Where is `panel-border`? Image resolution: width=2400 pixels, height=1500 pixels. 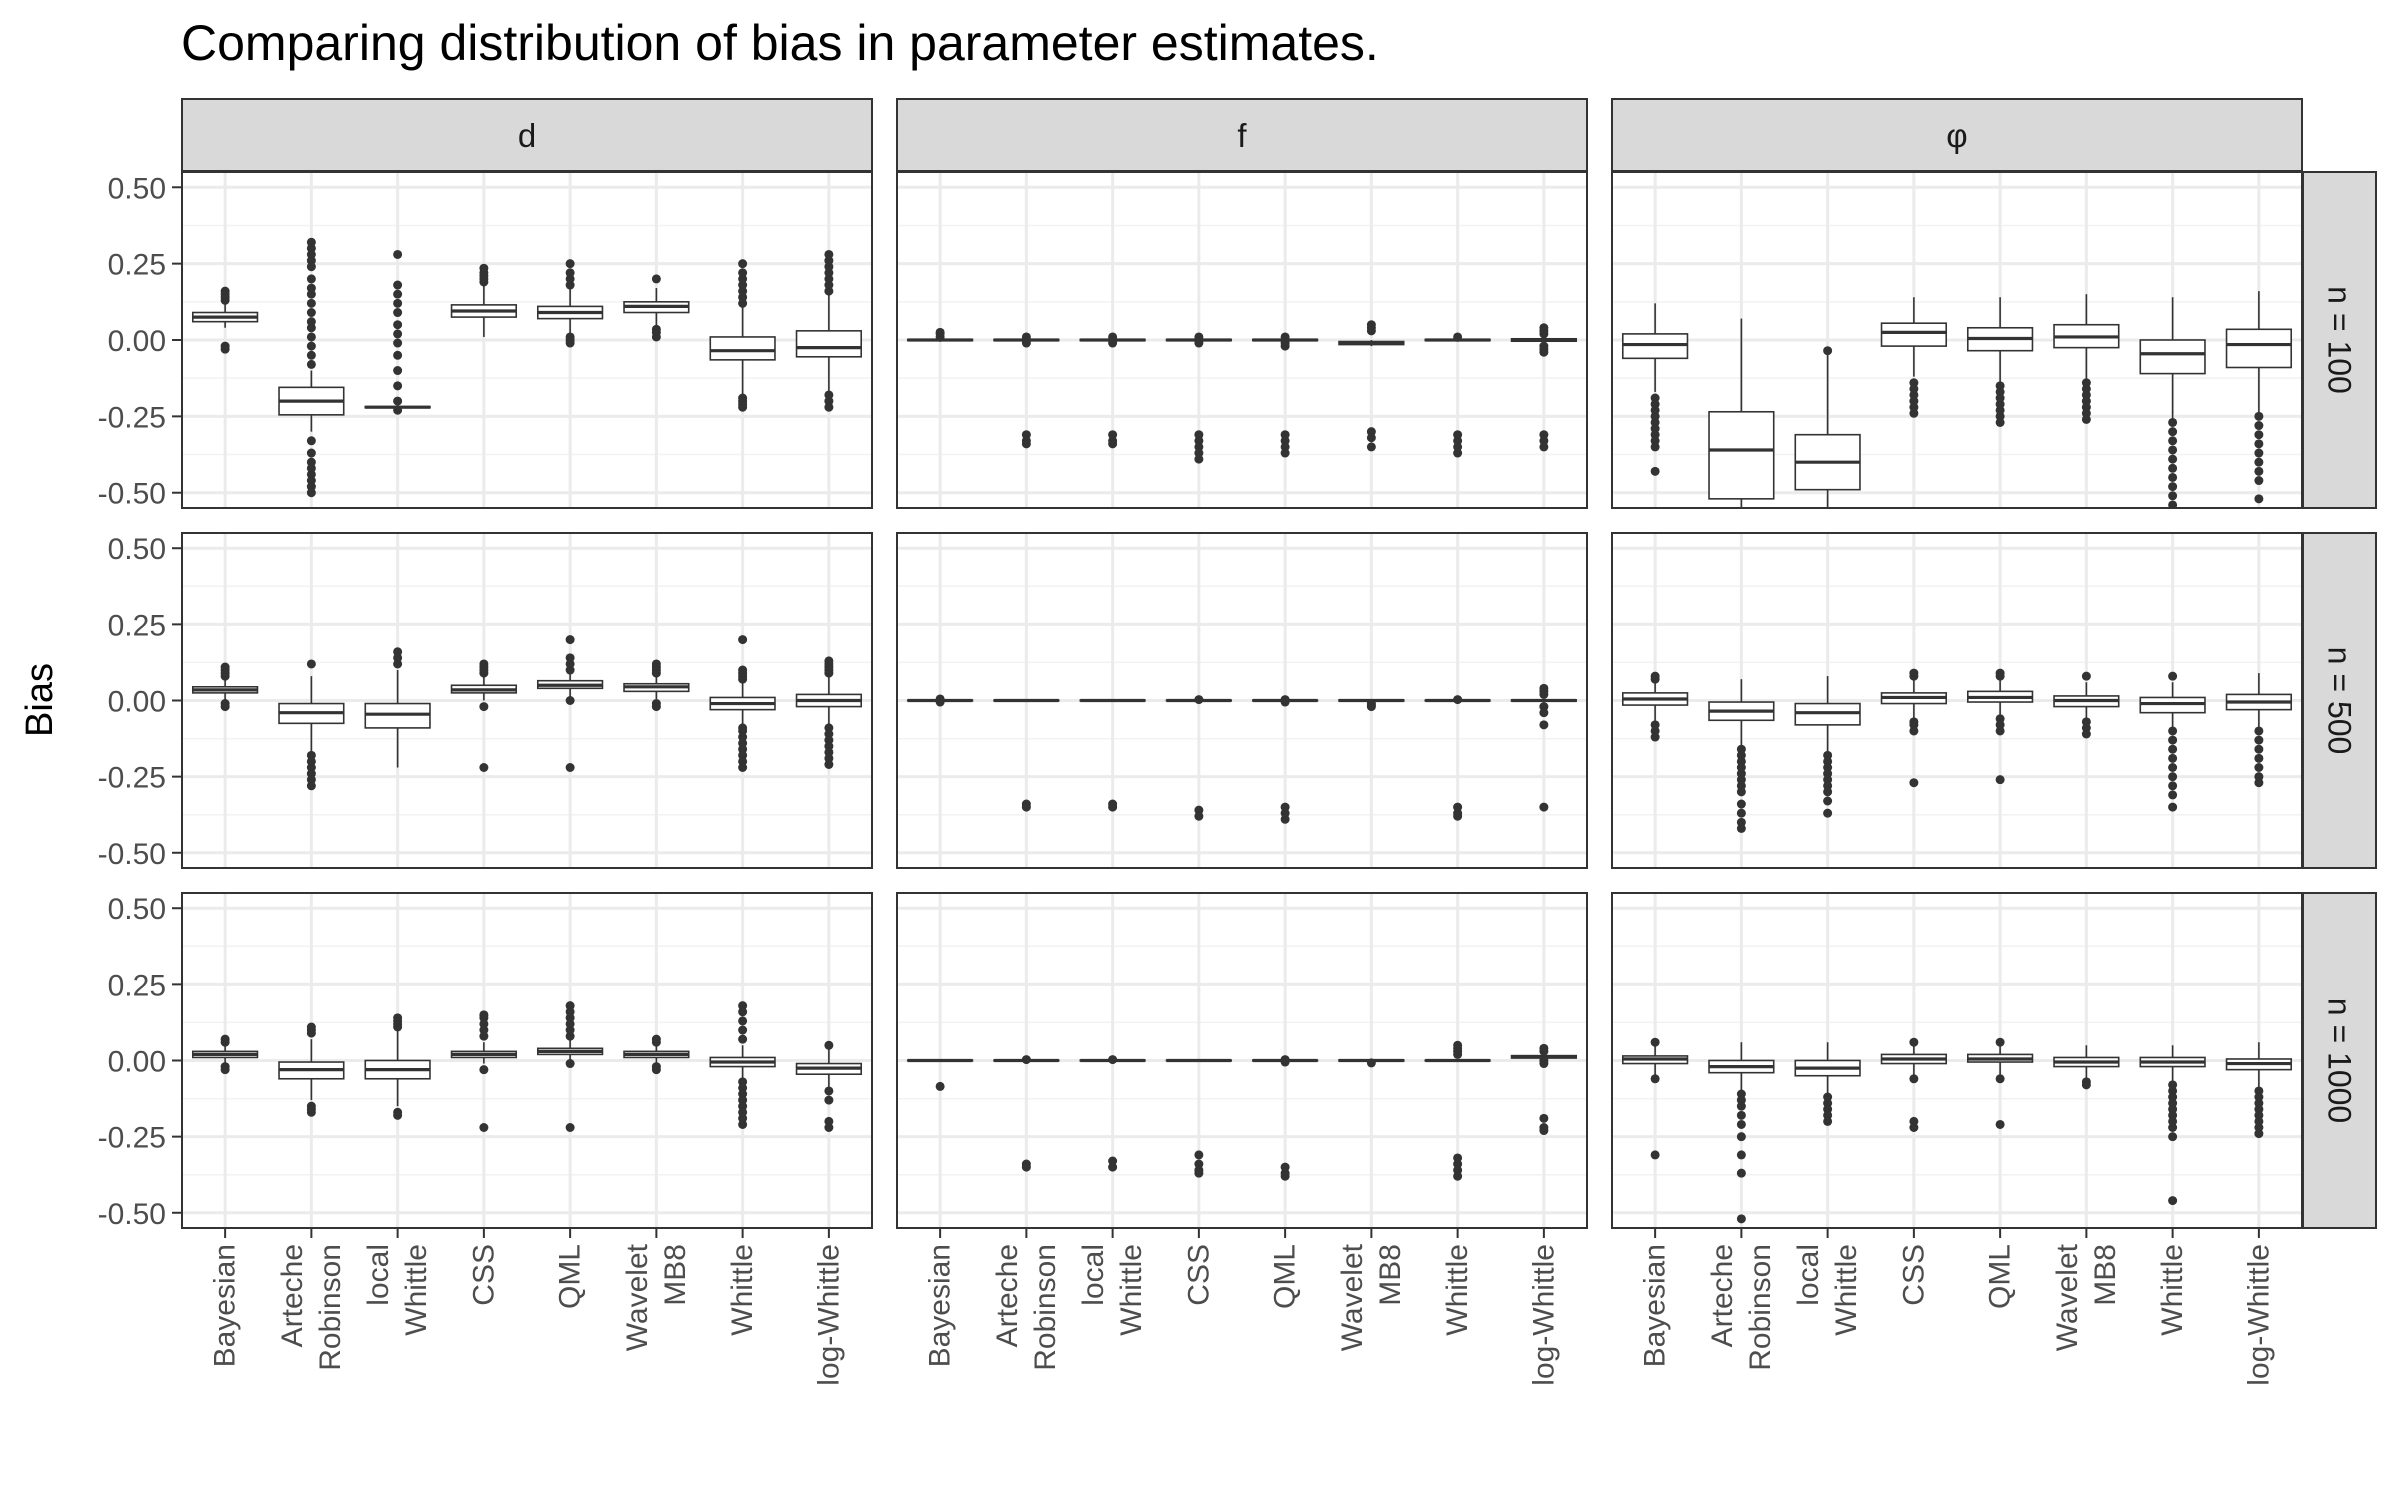
panel-border is located at coordinates (1242, 340).